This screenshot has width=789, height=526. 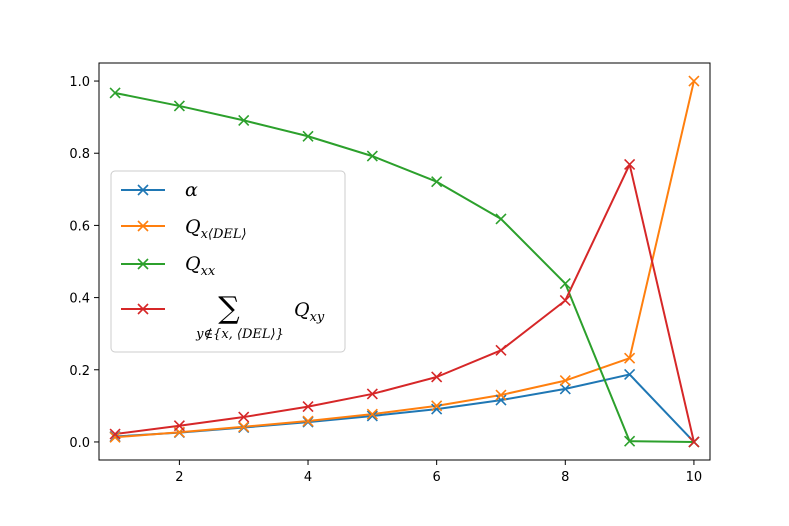 I want to click on legend-entry-sum-q-xy: ∑ y∉{x, ⟨DEL⟩} Qxy, so click(x=223, y=316).